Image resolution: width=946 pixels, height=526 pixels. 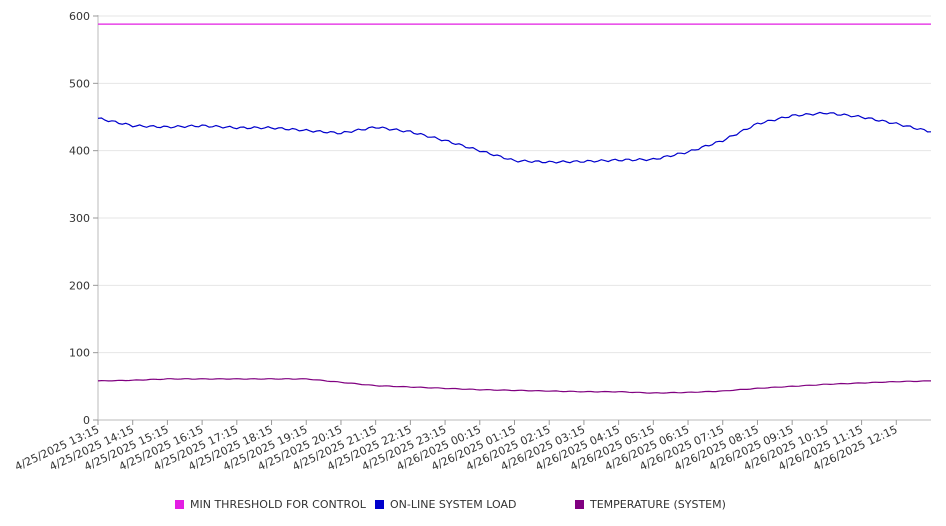 What do you see at coordinates (658, 504) in the screenshot?
I see `legend-label: TEMPERATURE (SYSTEM)` at bounding box center [658, 504].